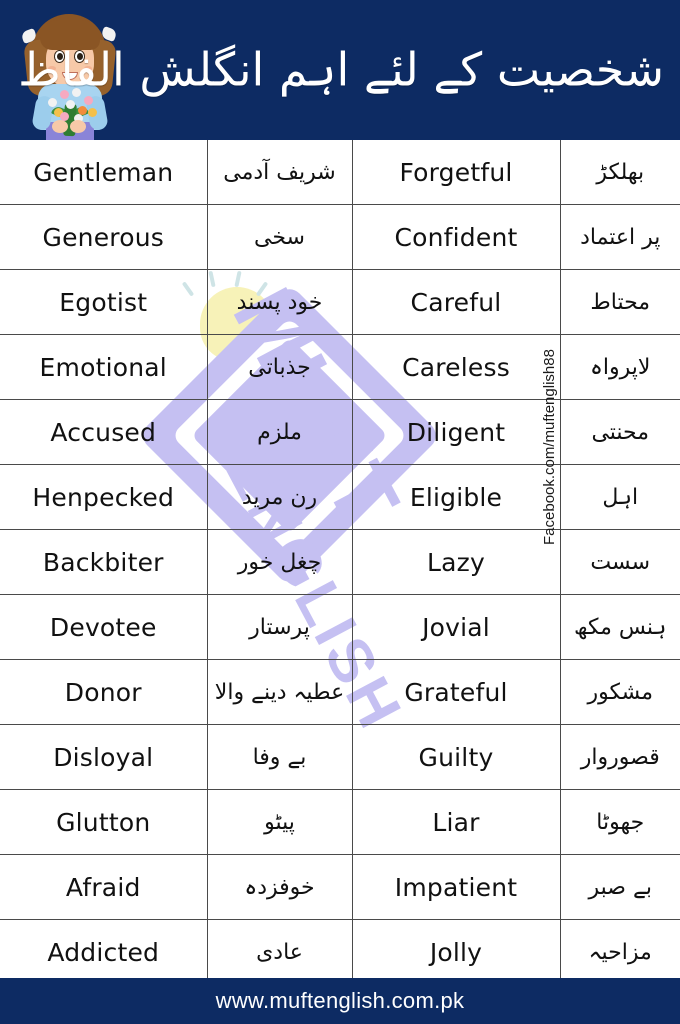  What do you see at coordinates (279, 172) in the screenshot?
I see `urdu-word-cell: شریف آدمی` at bounding box center [279, 172].